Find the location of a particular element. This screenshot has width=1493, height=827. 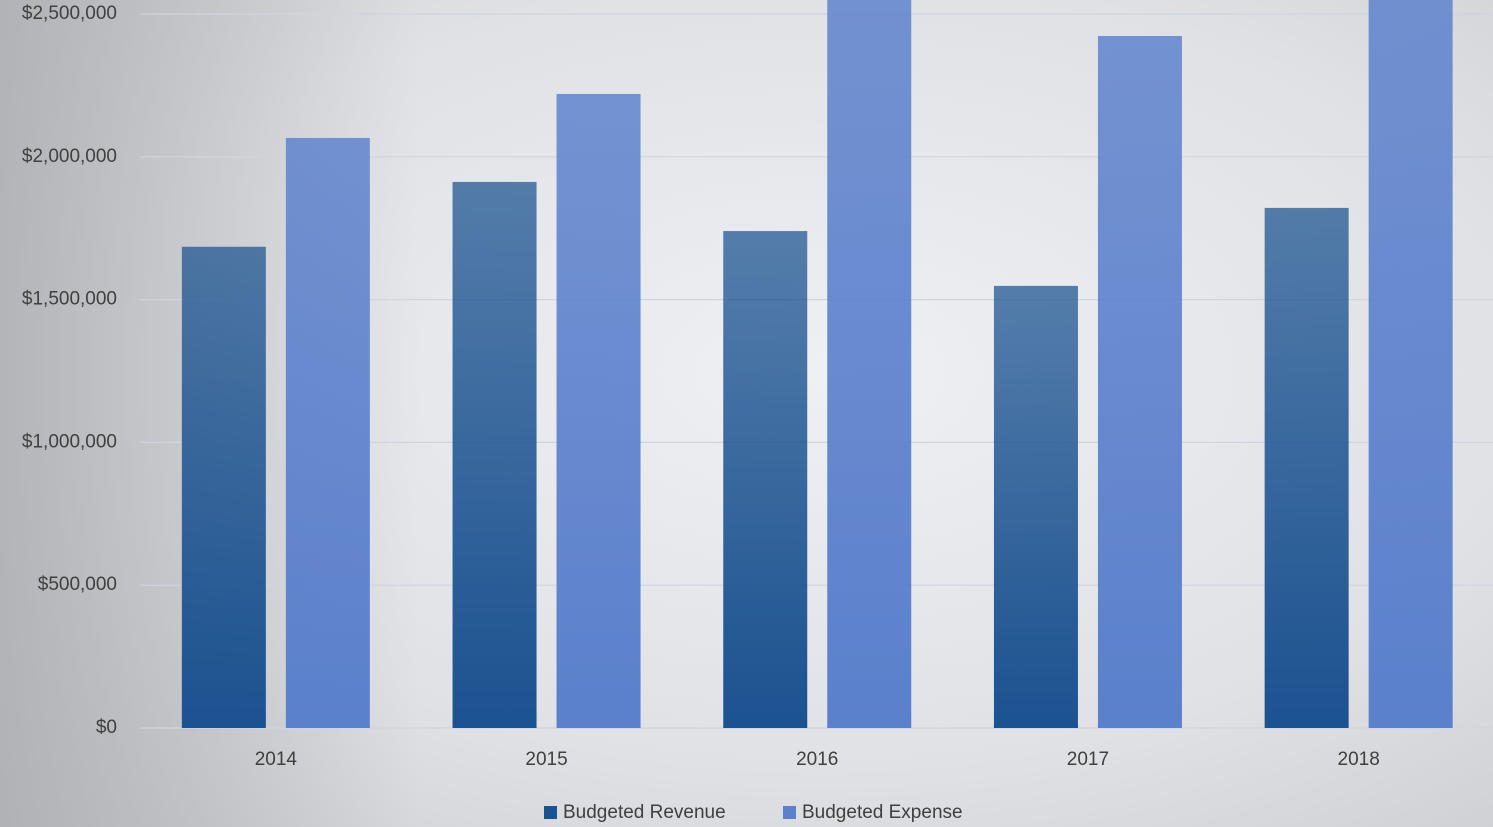

y-tick-label: $2,000,000 is located at coordinates (69, 156).